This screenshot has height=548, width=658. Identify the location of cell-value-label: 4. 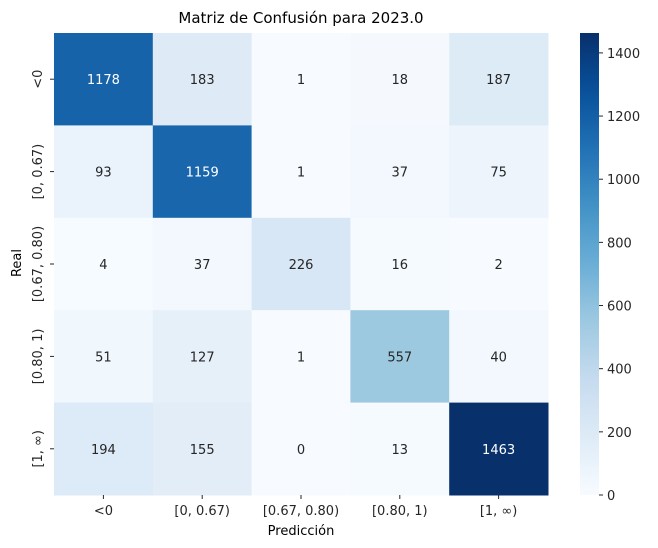
(103, 265).